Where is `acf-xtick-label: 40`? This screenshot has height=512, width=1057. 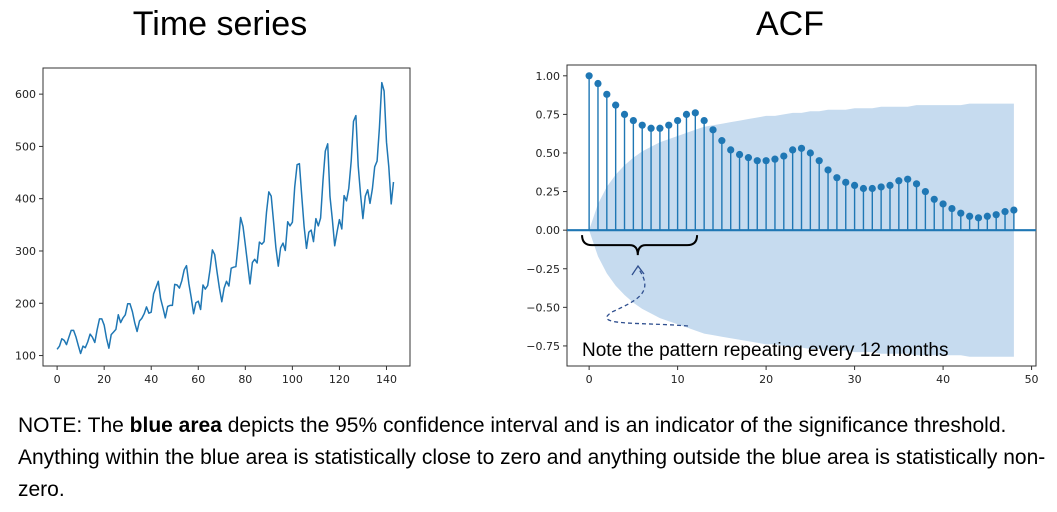 acf-xtick-label: 40 is located at coordinates (943, 379).